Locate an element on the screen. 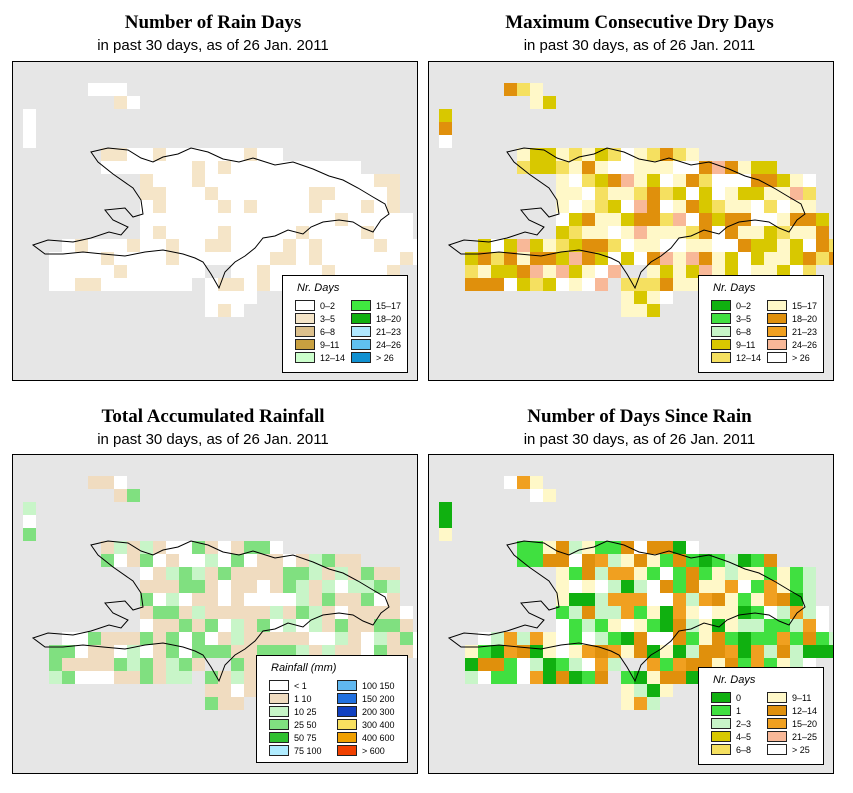  legend-label: > 600 is located at coordinates (373, 750).